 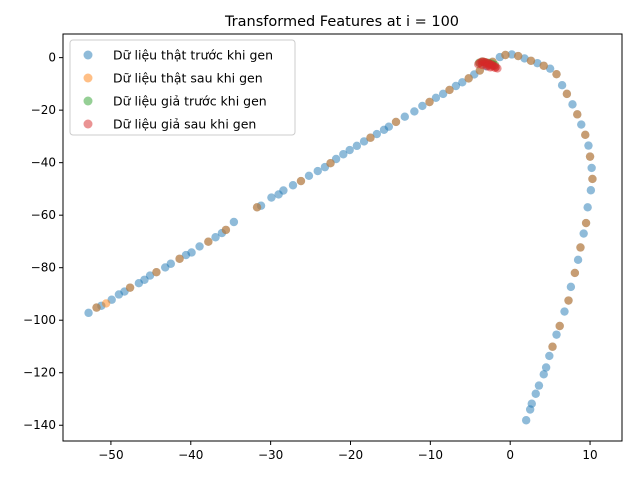 What do you see at coordinates (184, 124) in the screenshot?
I see `legend-label-3: Dữ liệu giả sau khi gen` at bounding box center [184, 124].